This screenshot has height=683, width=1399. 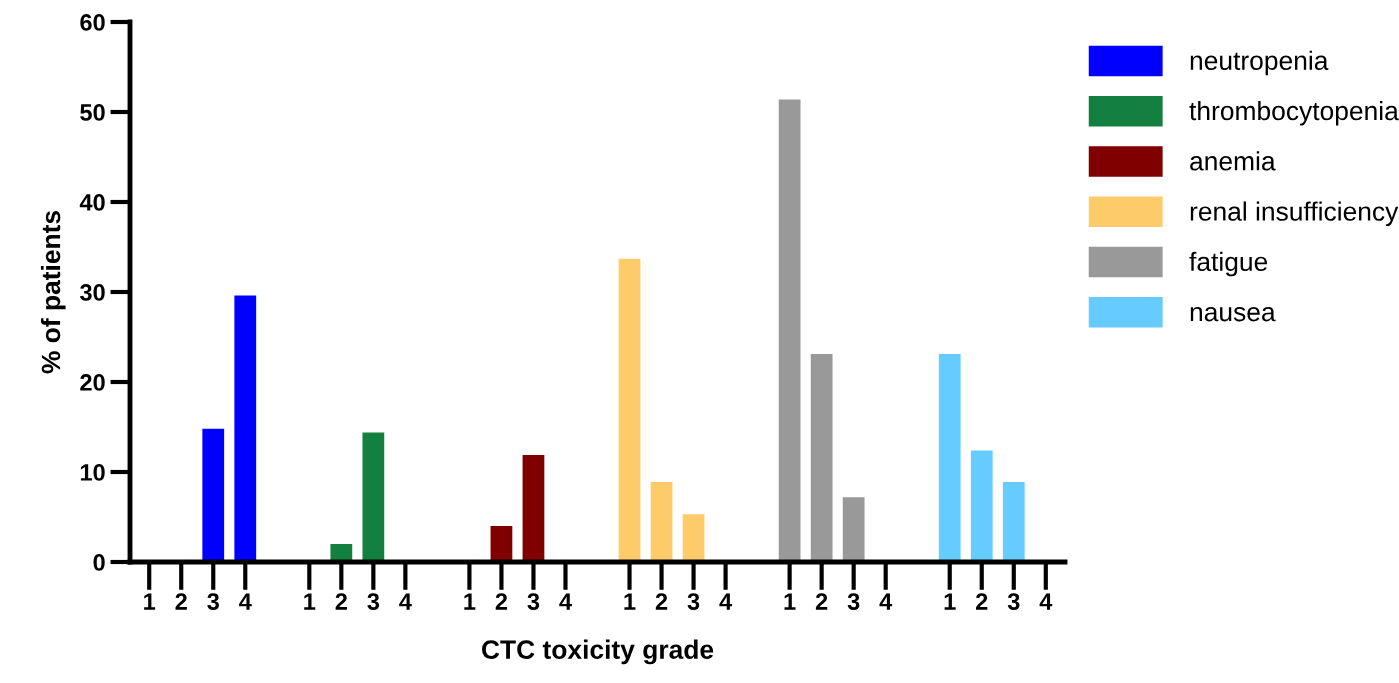 What do you see at coordinates (1259, 63) in the screenshot?
I see `legend-label: neutropenia` at bounding box center [1259, 63].